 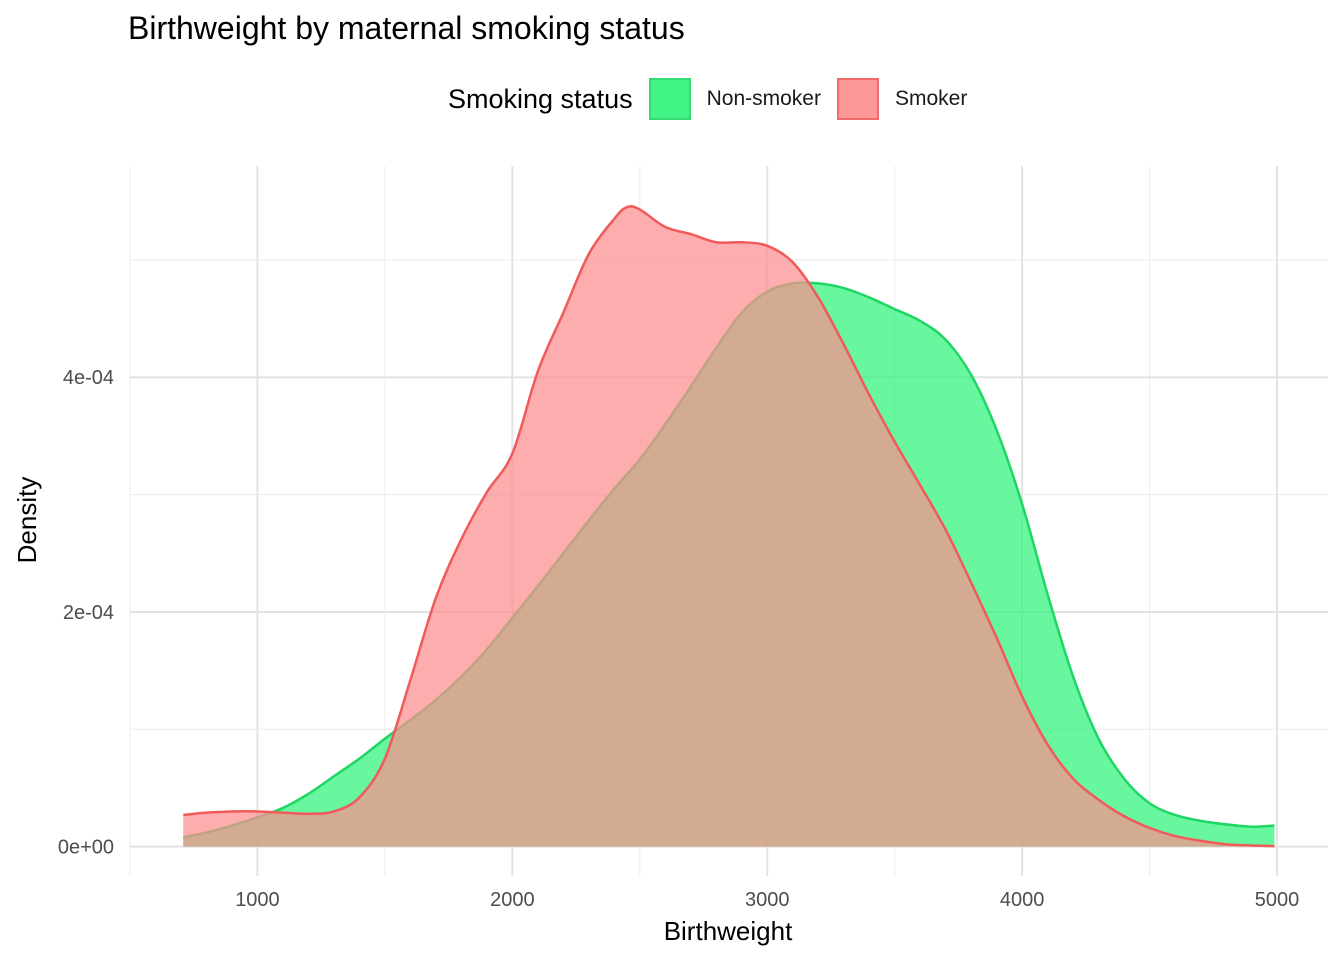 I want to click on y-tick-label: 2e-04, so click(x=88, y=613).